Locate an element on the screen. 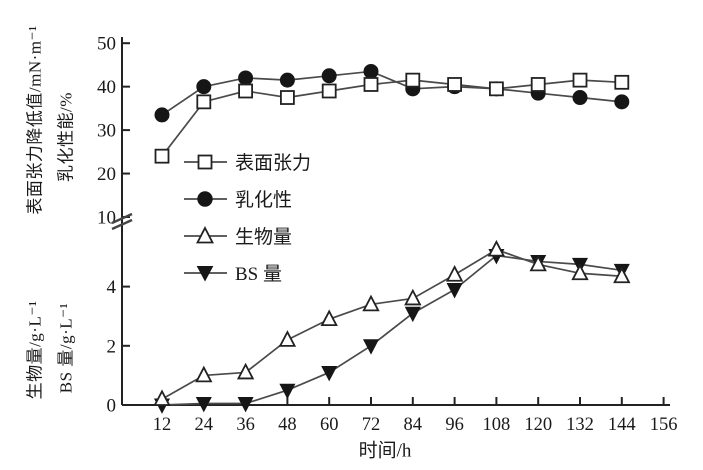  legend-item-biomass: 生物量 is located at coordinates (247, 235).